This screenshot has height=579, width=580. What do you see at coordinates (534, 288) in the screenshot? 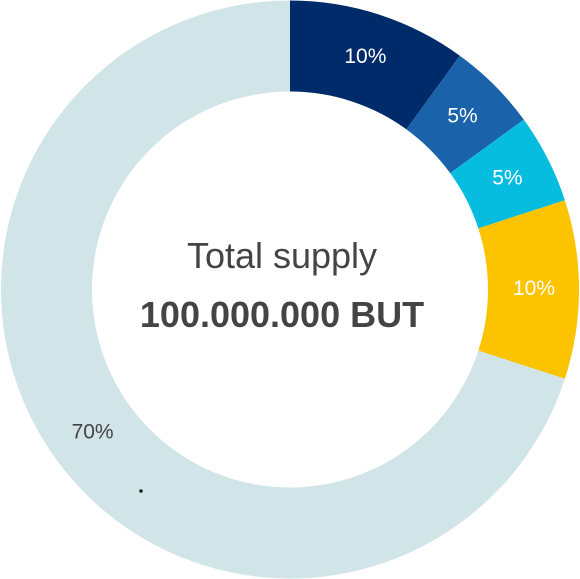
I see `slice-label-3: 10%` at bounding box center [534, 288].